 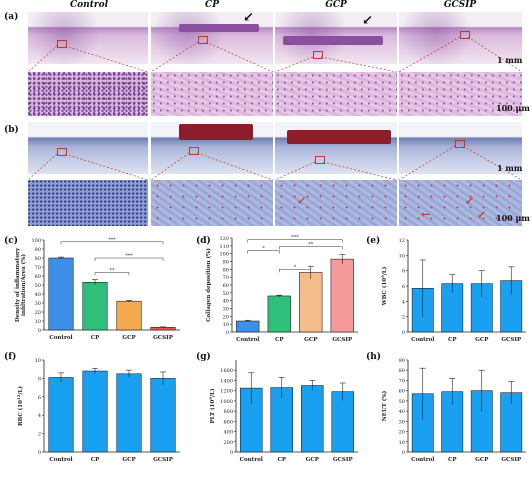 I want to click on y-tick-label: 70, so click(x=38, y=268).